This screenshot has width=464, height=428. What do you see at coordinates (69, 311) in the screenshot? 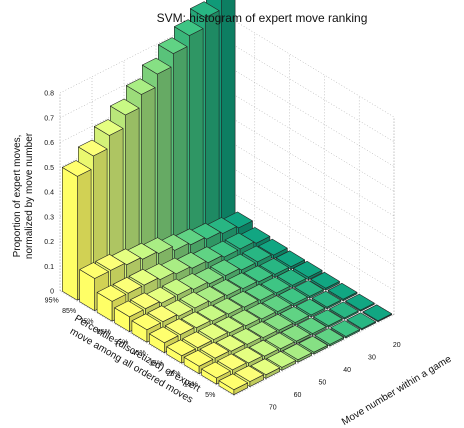
I see `percentile-tick-label: 85%` at bounding box center [69, 311].